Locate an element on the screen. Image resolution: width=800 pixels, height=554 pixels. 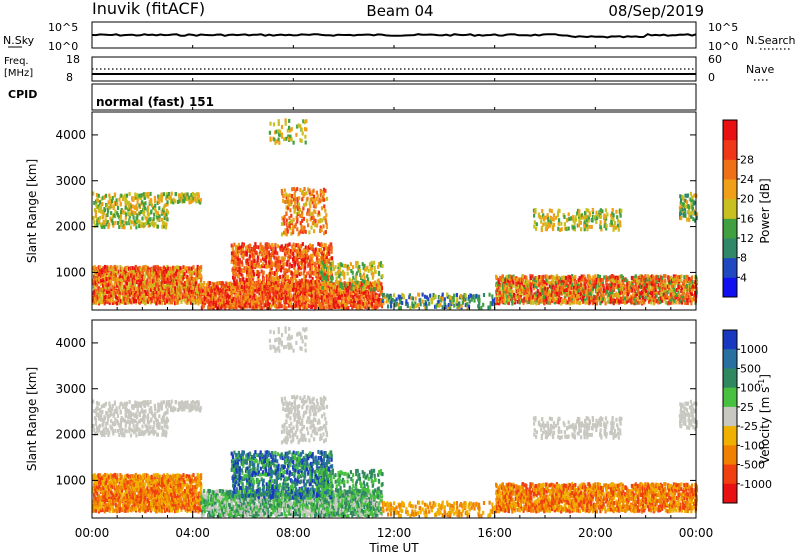
power-cell-2052 is located at coordinates (299, 300).